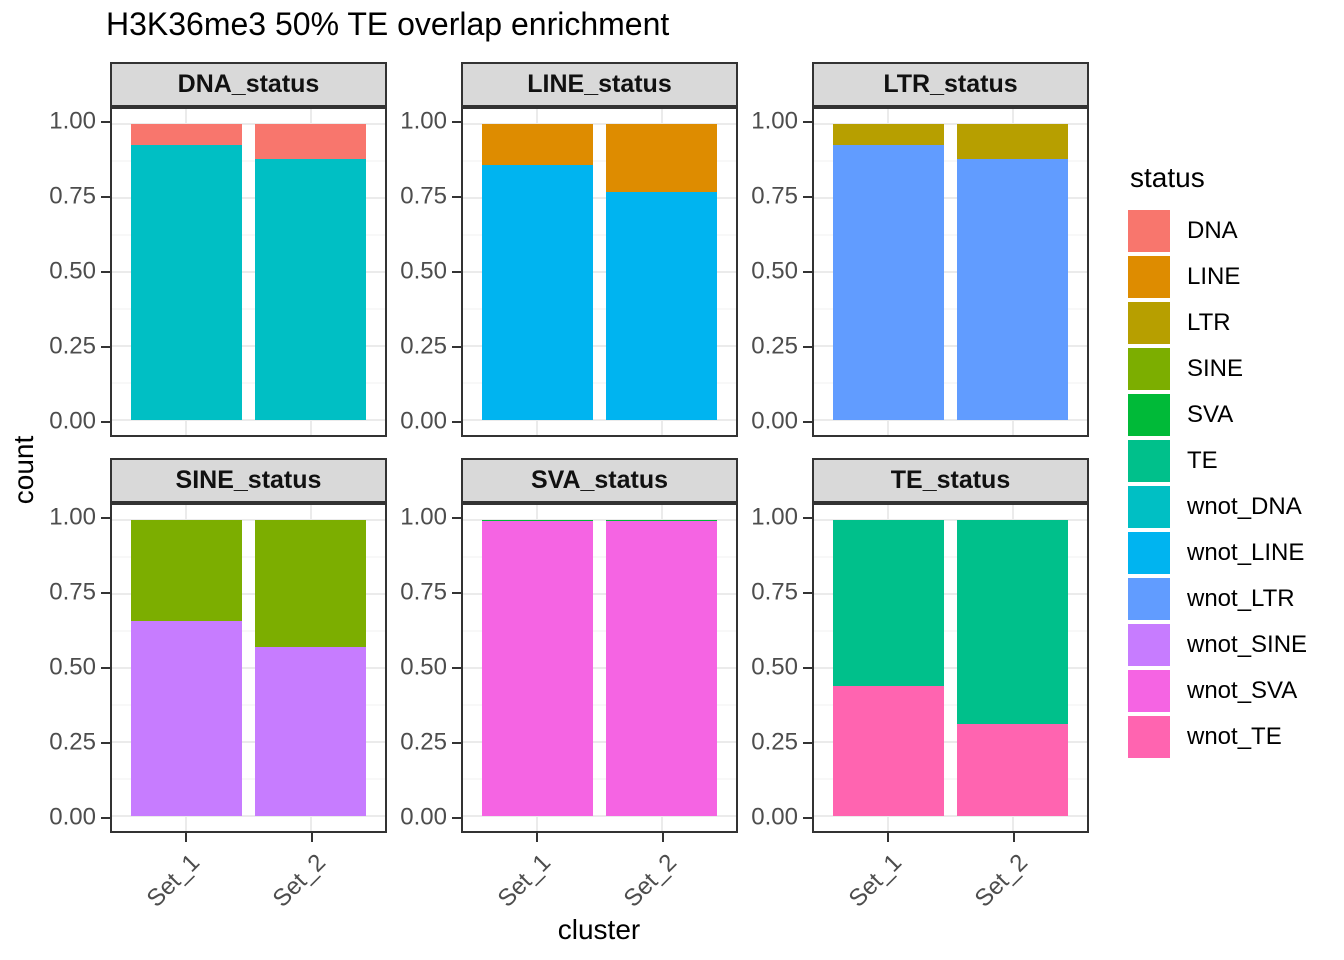 This screenshot has width=1344, height=960. I want to click on segment-DNA, so click(186, 134).